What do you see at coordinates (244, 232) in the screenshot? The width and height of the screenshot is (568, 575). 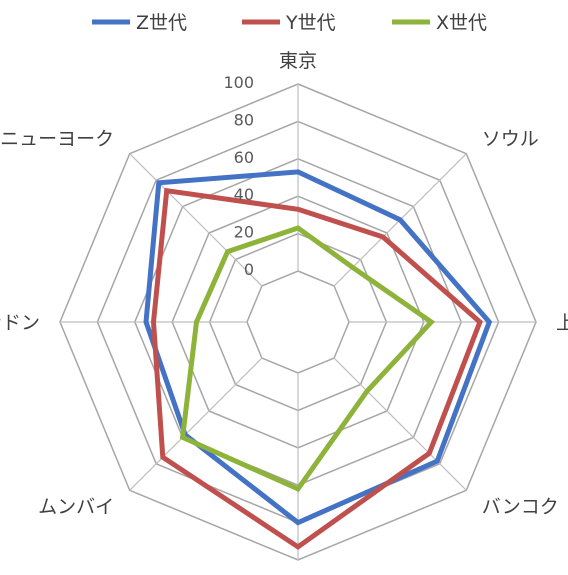 I see `tick-label: 20` at bounding box center [244, 232].